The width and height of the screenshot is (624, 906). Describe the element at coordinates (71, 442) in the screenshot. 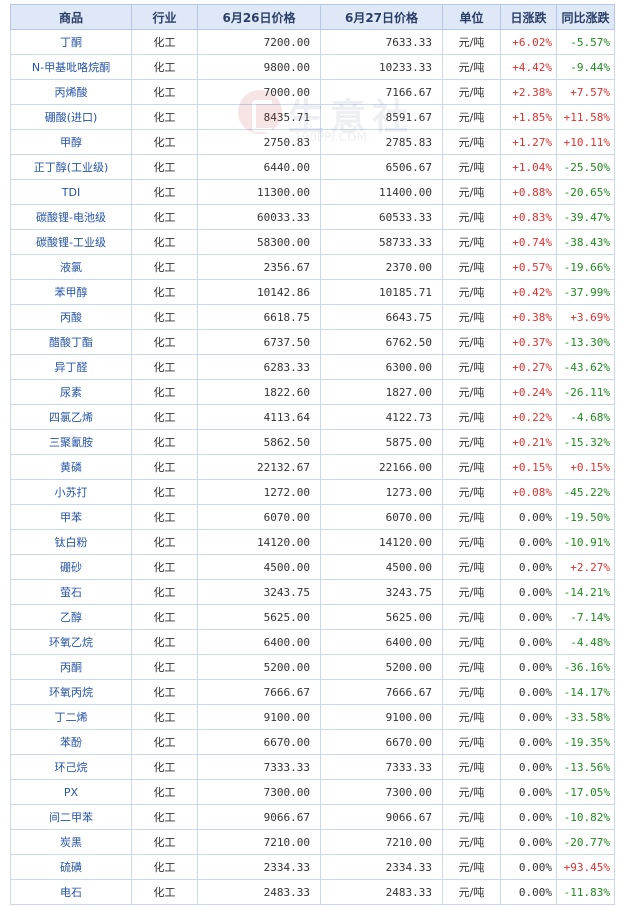

I see `product-name-link: 三聚氰胺` at that location.